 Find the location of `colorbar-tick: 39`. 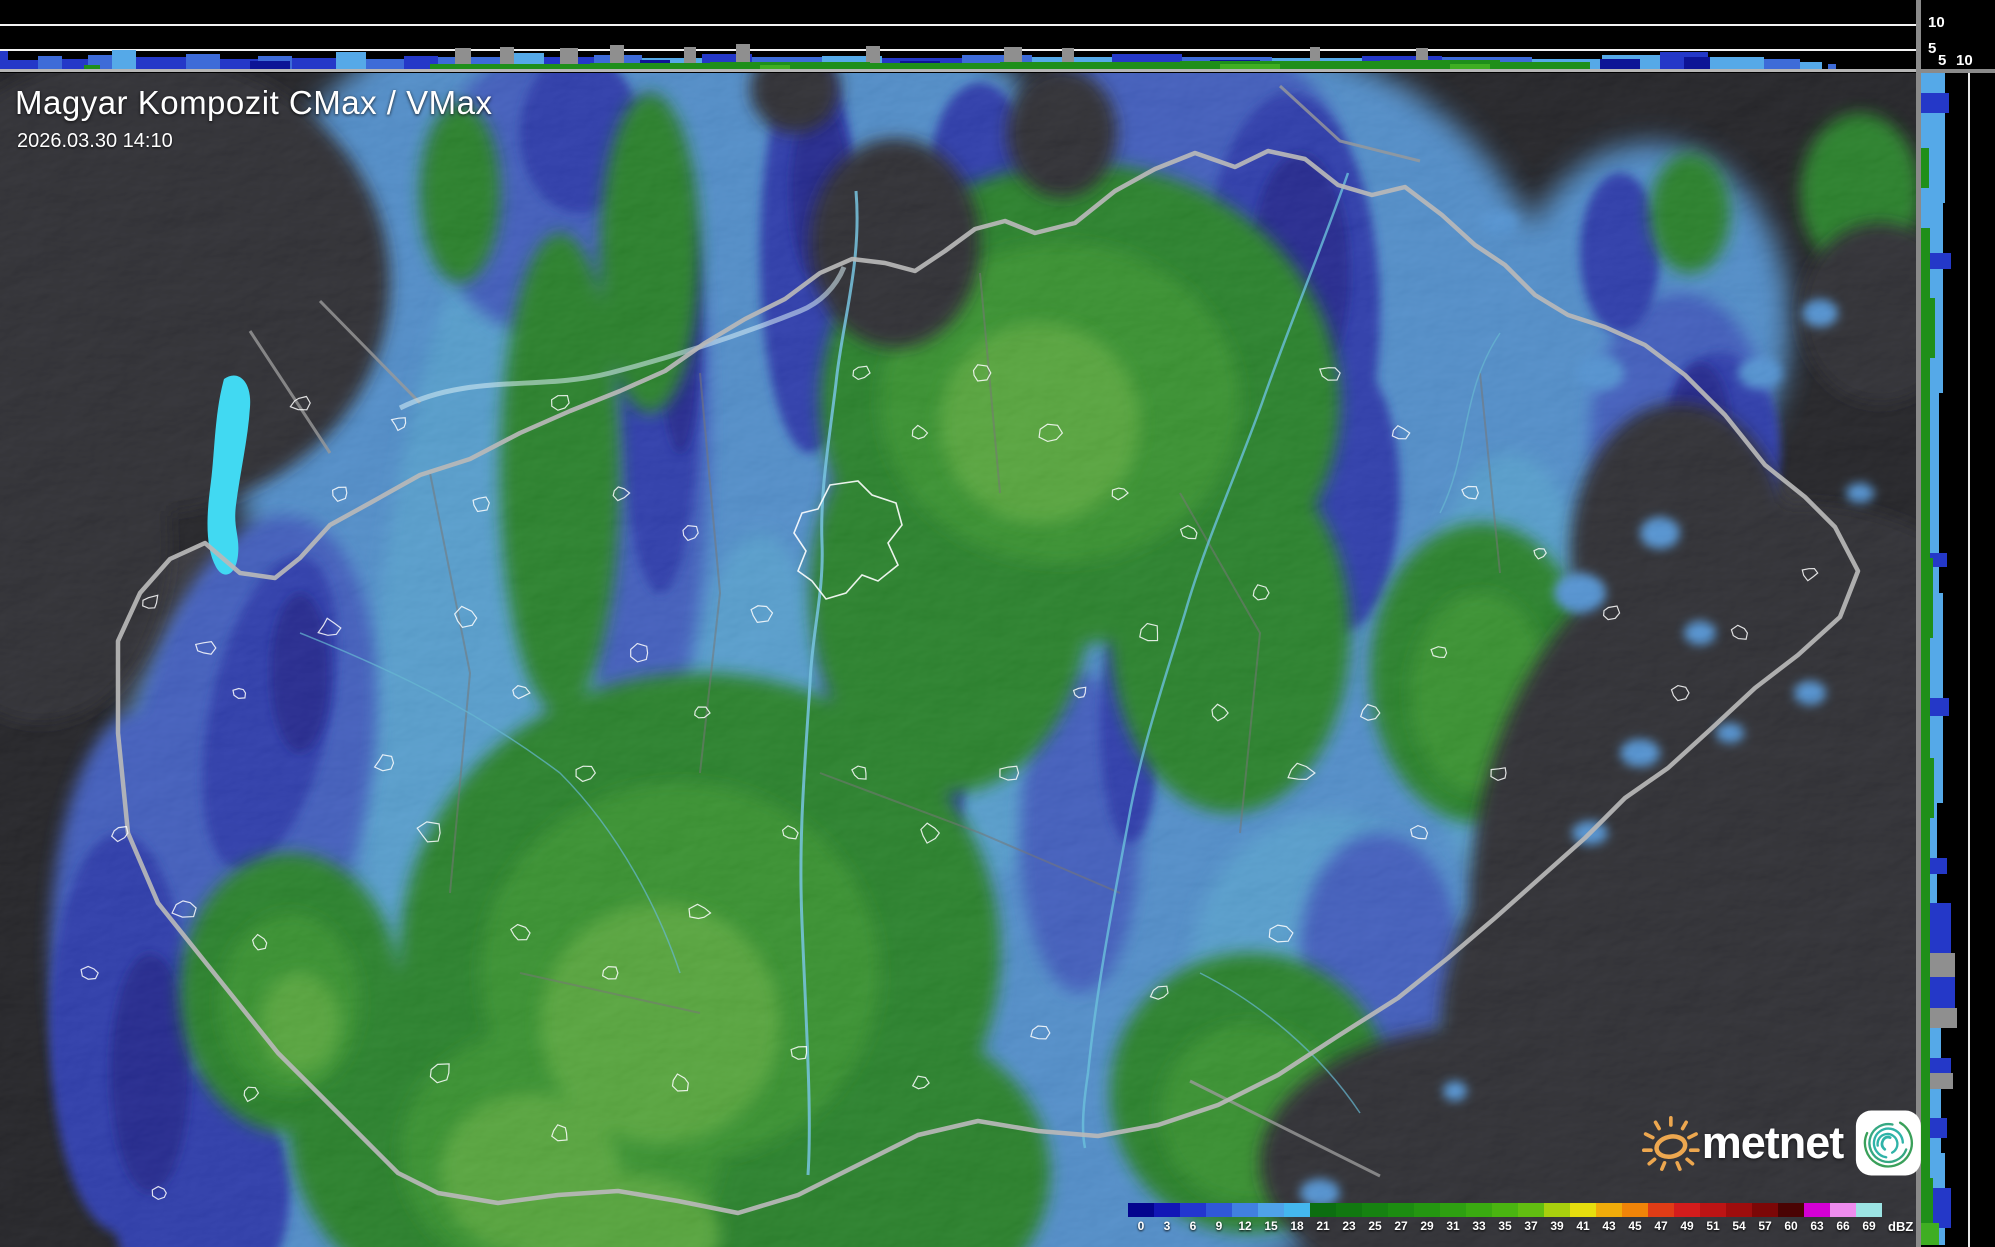

colorbar-tick: 39 is located at coordinates (1557, 1226).